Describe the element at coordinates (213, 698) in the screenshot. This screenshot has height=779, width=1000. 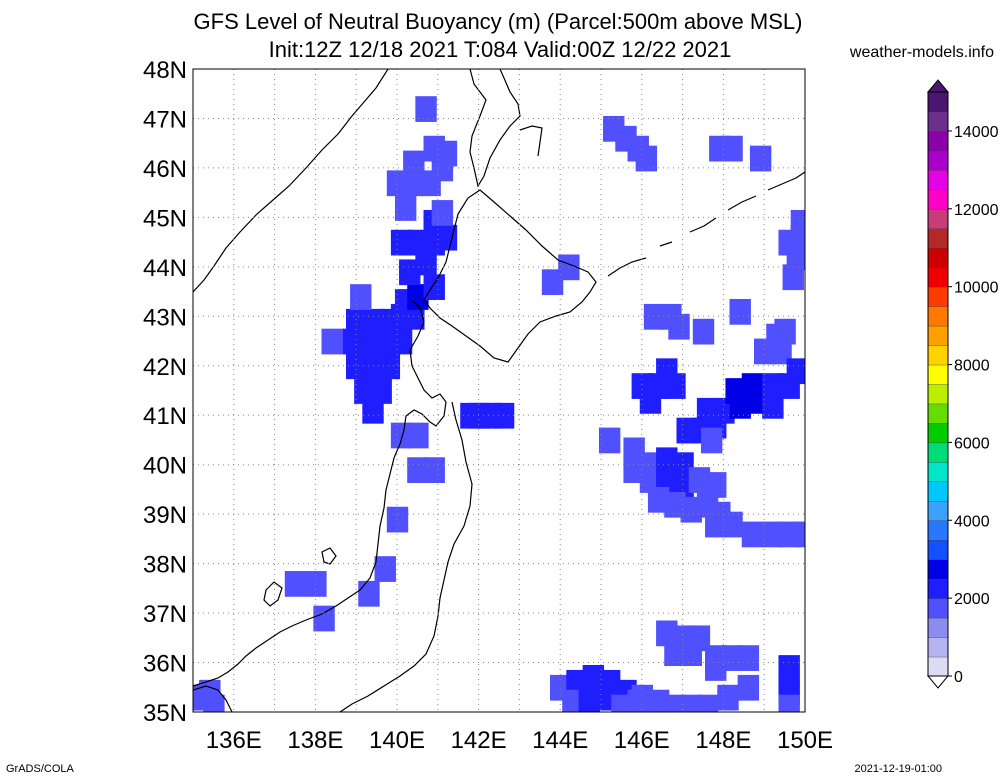
I see `kyushu-shikoku` at that location.